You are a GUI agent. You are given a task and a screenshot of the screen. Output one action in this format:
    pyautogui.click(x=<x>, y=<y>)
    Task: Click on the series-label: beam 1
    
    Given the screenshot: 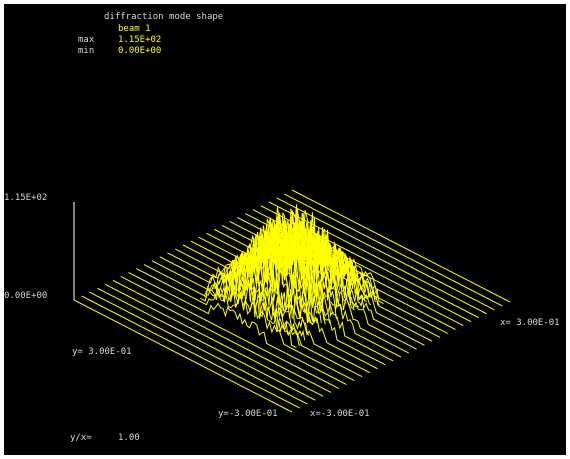 What is the action you would take?
    pyautogui.click(x=134, y=29)
    